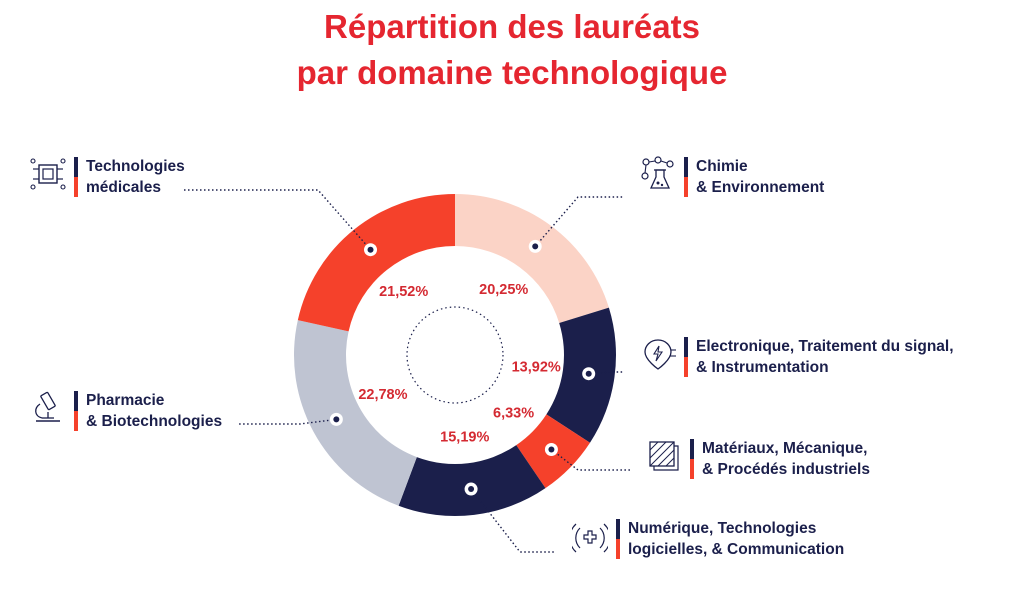  Describe the element at coordinates (660, 354) in the screenshot. I see `circuit-chip-icon` at that location.